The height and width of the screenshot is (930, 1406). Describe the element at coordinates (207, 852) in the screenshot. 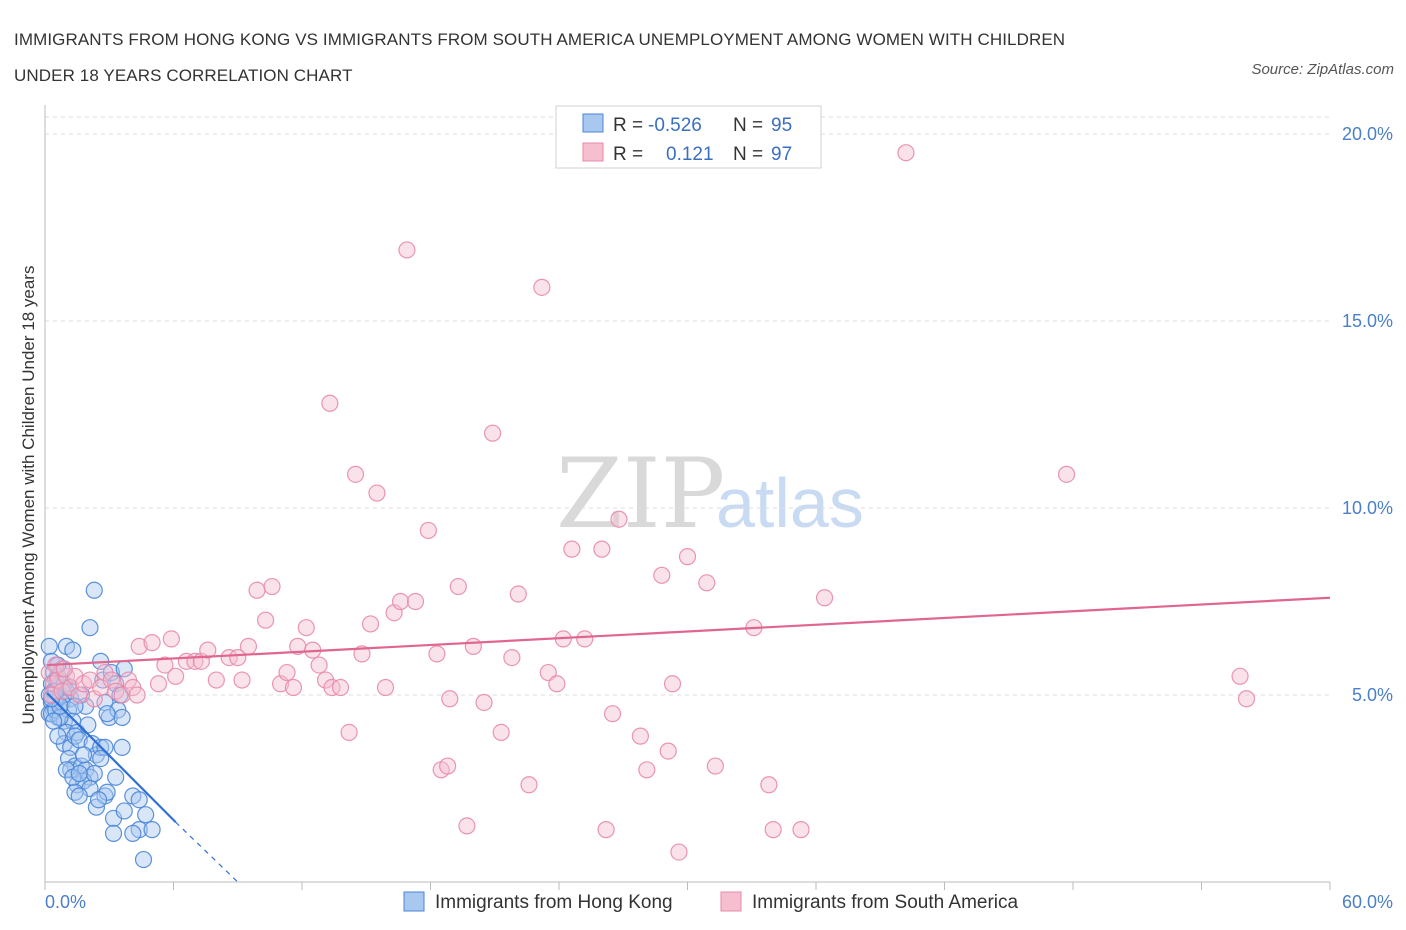

I see `hong-kong-trend-extension` at that location.